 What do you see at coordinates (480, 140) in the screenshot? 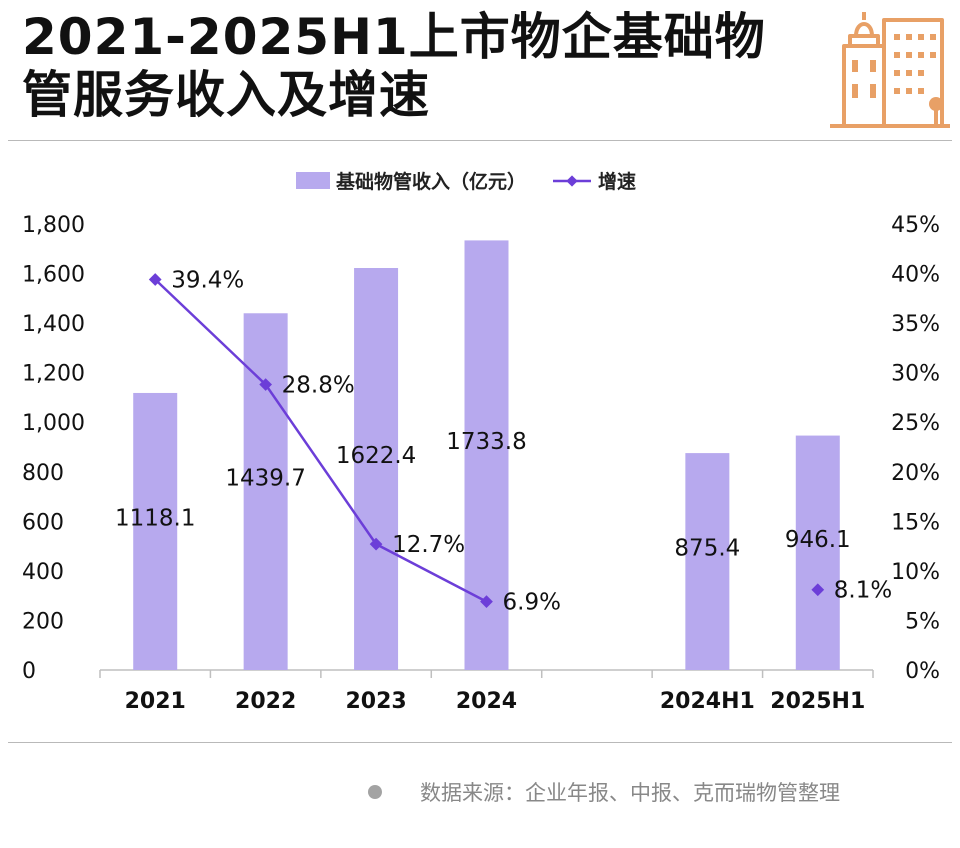
I see `header-divider` at bounding box center [480, 140].